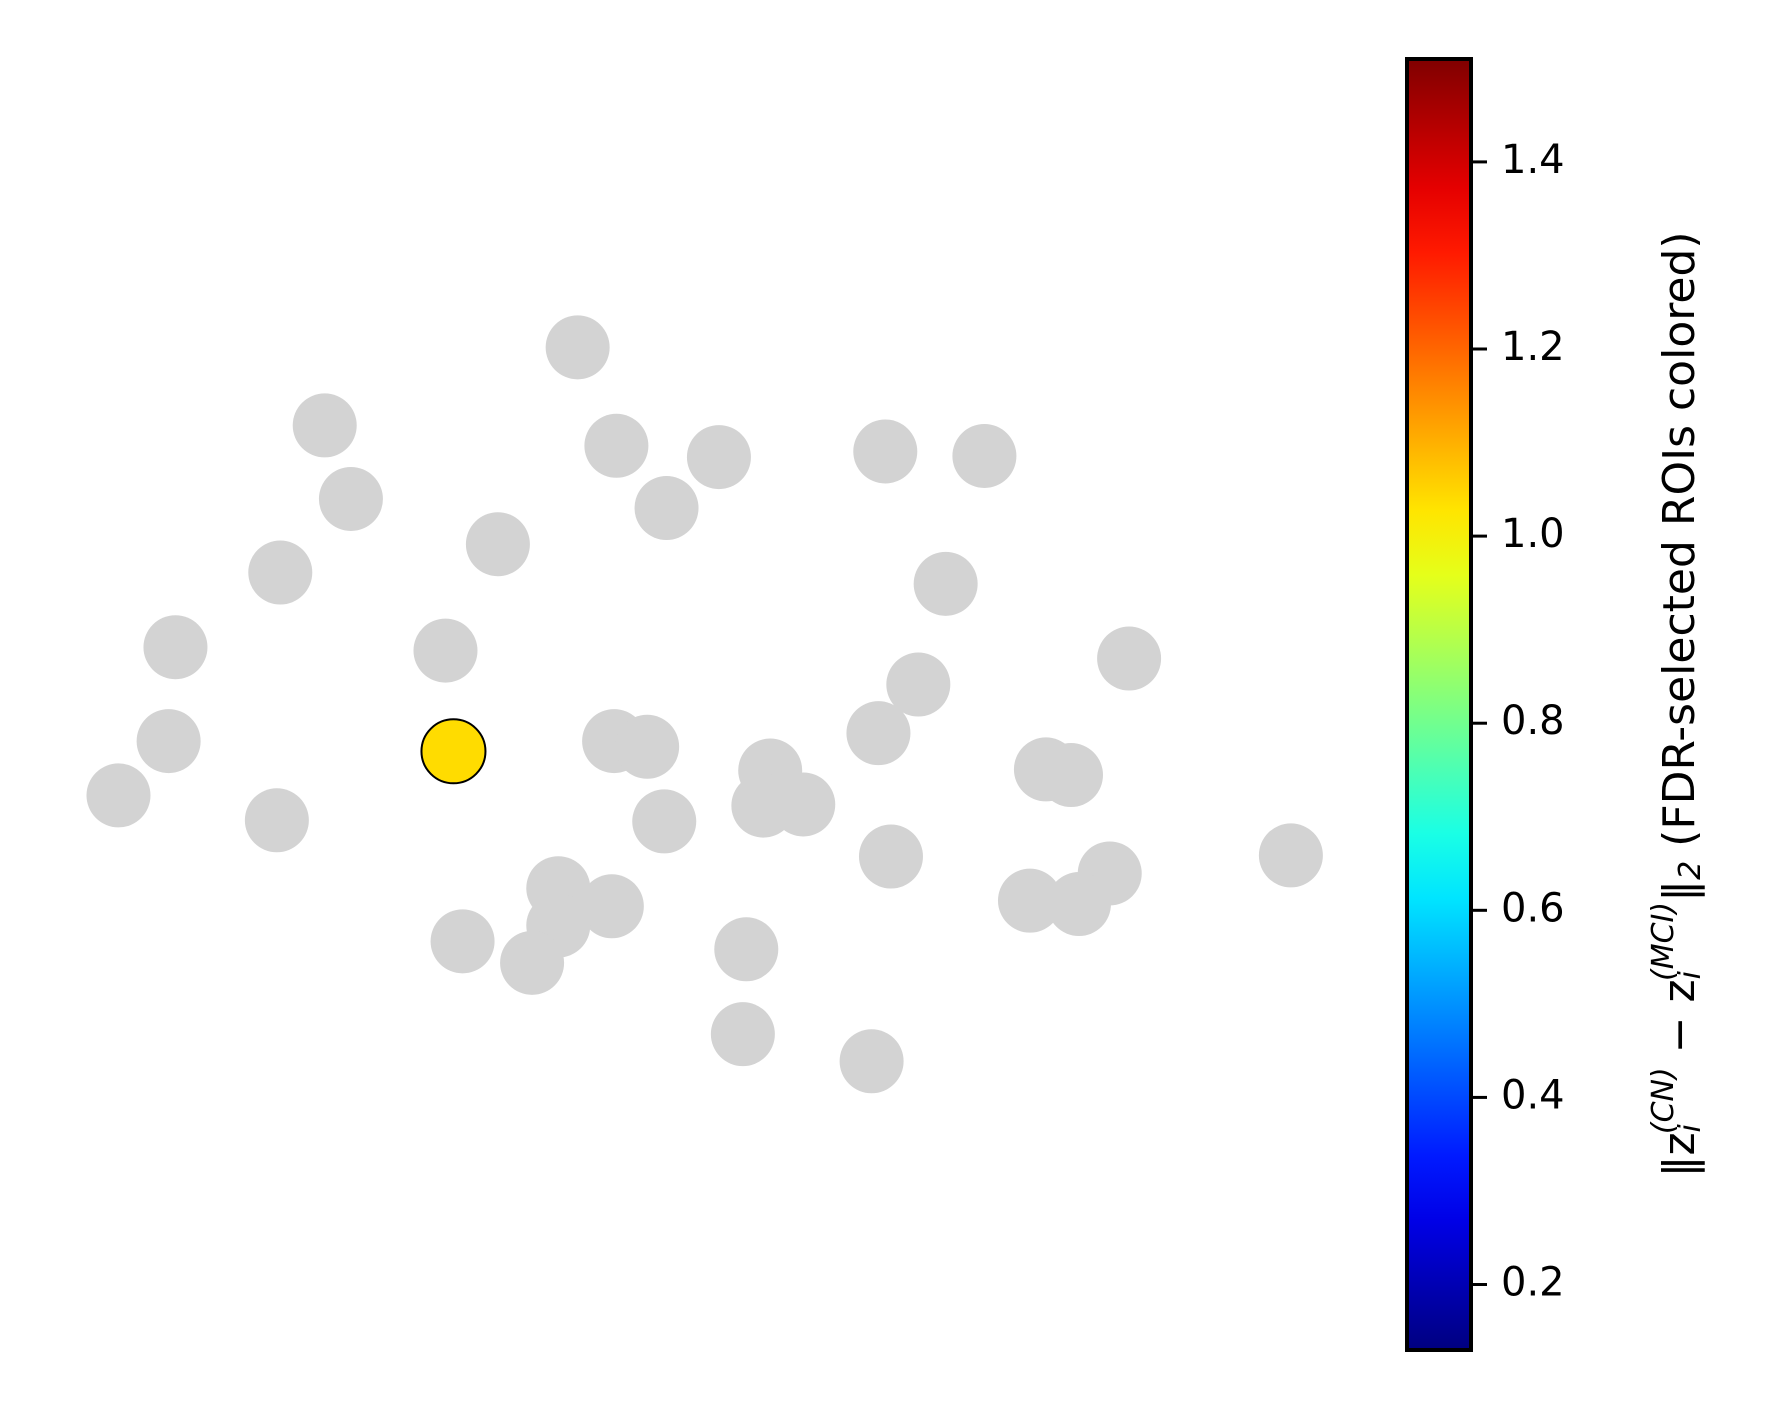 This screenshot has width=1766, height=1403. What do you see at coordinates (1690, 870) in the screenshot?
I see `colorbar-label-part: 2` at bounding box center [1690, 870].